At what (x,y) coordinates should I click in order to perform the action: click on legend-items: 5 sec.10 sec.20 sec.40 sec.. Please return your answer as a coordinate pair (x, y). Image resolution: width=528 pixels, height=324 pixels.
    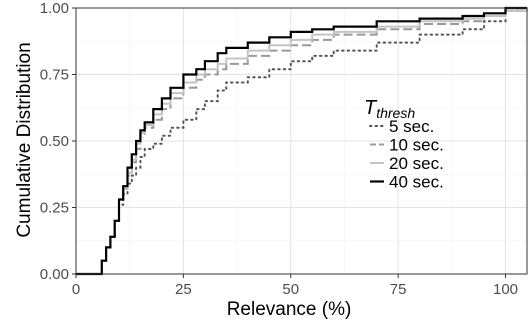
    Looking at the image, I should click on (406, 154).